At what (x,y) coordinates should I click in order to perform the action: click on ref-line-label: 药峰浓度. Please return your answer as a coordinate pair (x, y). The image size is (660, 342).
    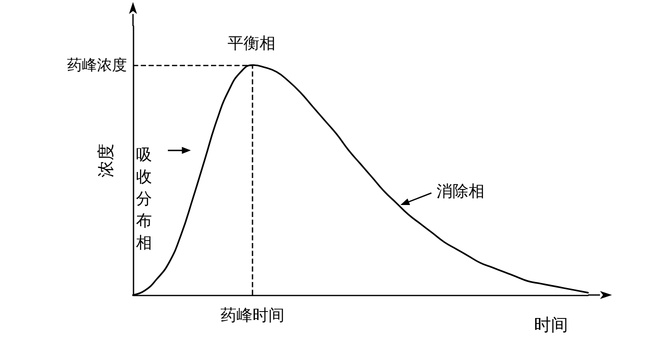
    Looking at the image, I should click on (97, 65).